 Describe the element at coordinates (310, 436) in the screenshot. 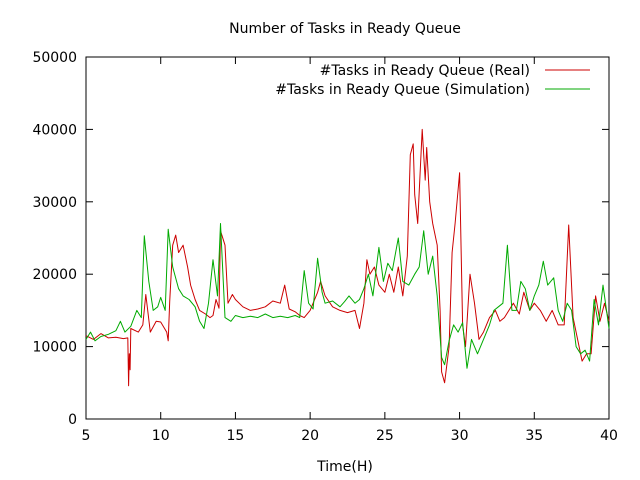

I see `x-tick-label: 20` at that location.